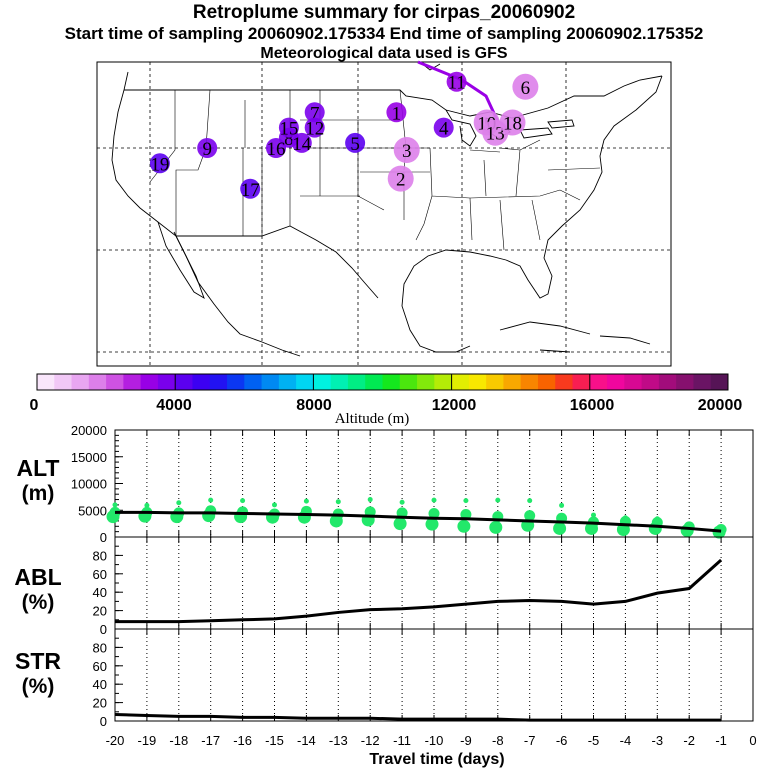 Image resolution: width=768 pixels, height=768 pixels. What do you see at coordinates (355, 144) in the screenshot?
I see `cluster-label: 5` at bounding box center [355, 144].